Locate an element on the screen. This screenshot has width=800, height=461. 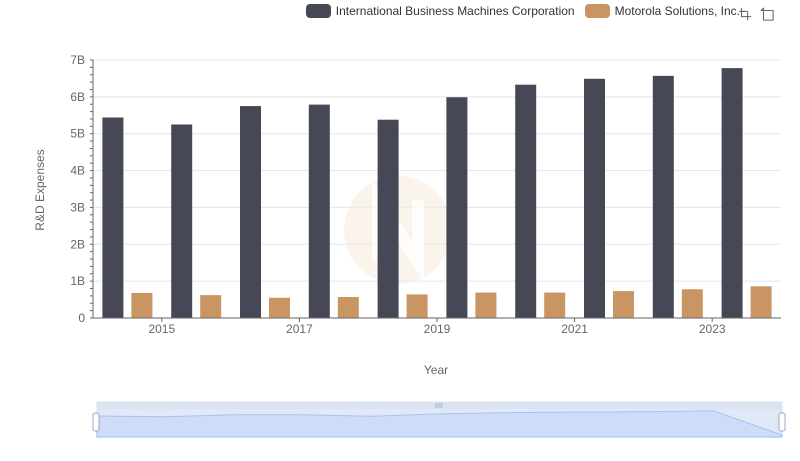
bar-motorola-2015 is located at coordinates (211, 306).